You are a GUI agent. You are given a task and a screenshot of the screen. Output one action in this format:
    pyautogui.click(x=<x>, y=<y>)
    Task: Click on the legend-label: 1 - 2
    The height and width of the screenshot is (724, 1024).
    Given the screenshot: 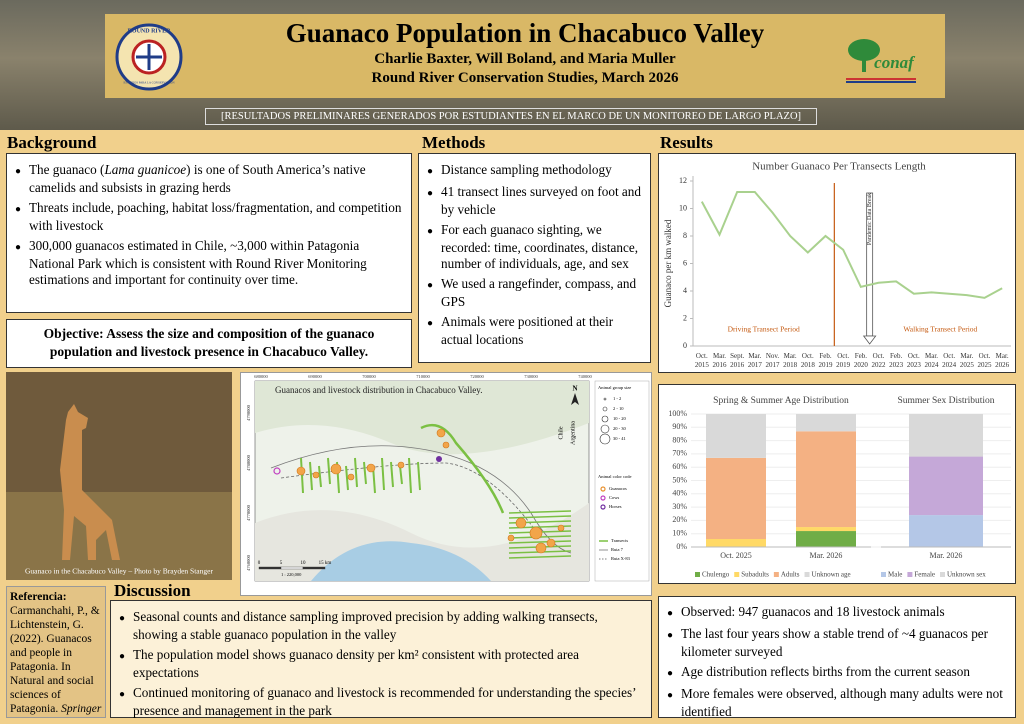 What is the action you would take?
    pyautogui.click(x=617, y=398)
    